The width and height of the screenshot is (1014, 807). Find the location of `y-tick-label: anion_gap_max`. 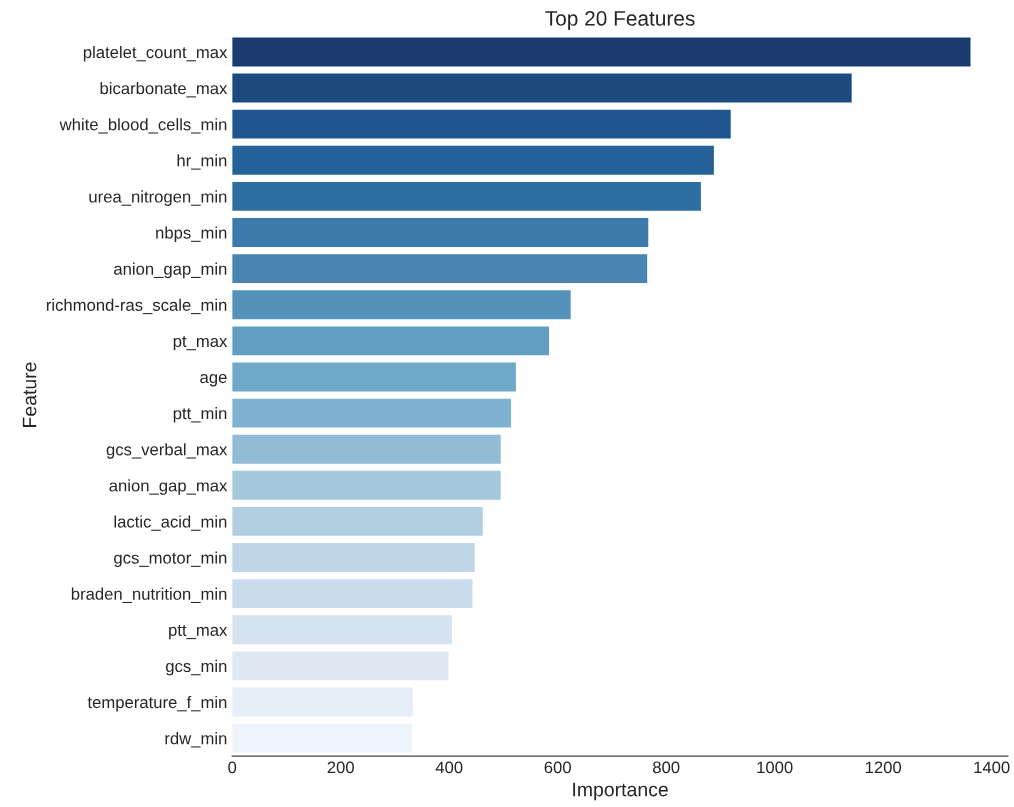

y-tick-label: anion_gap_max is located at coordinates (168, 487).